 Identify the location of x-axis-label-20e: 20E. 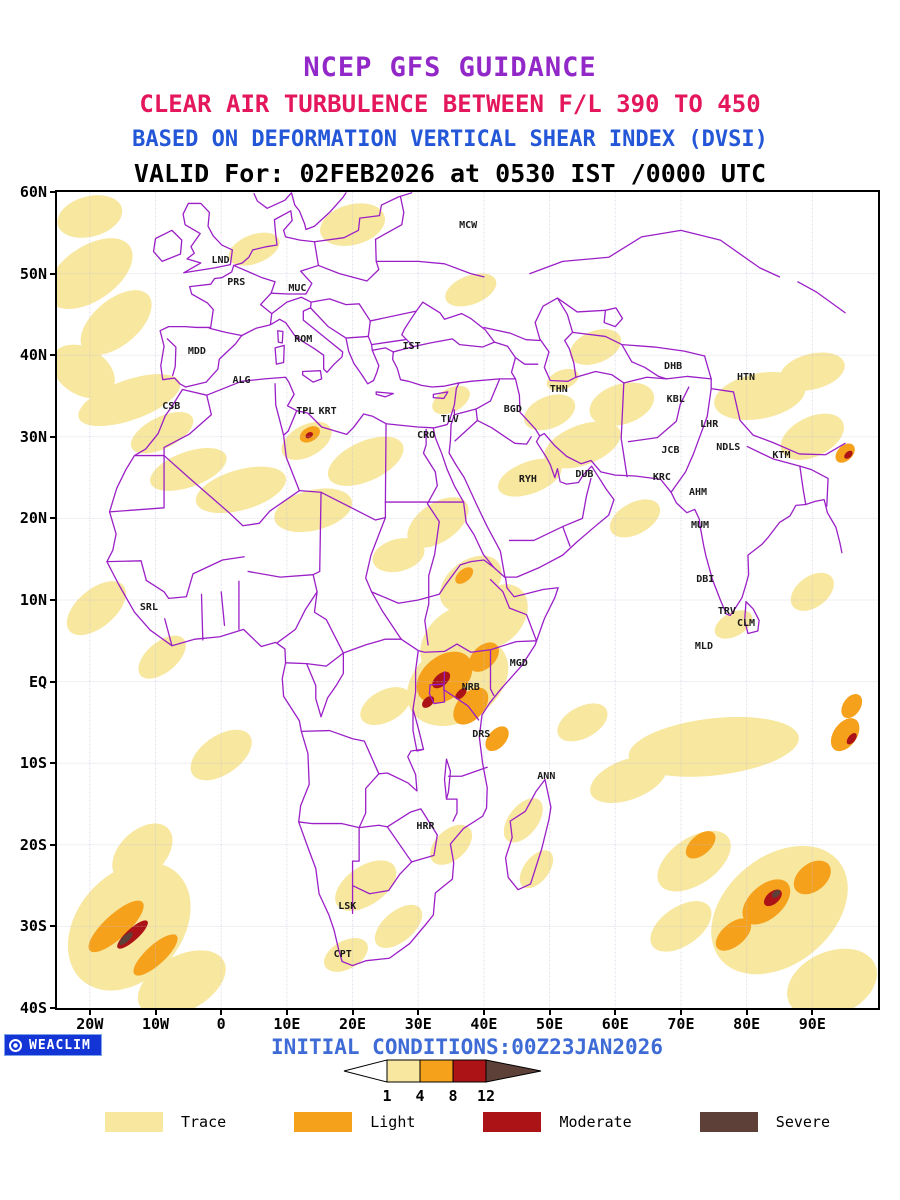
(353, 1024).